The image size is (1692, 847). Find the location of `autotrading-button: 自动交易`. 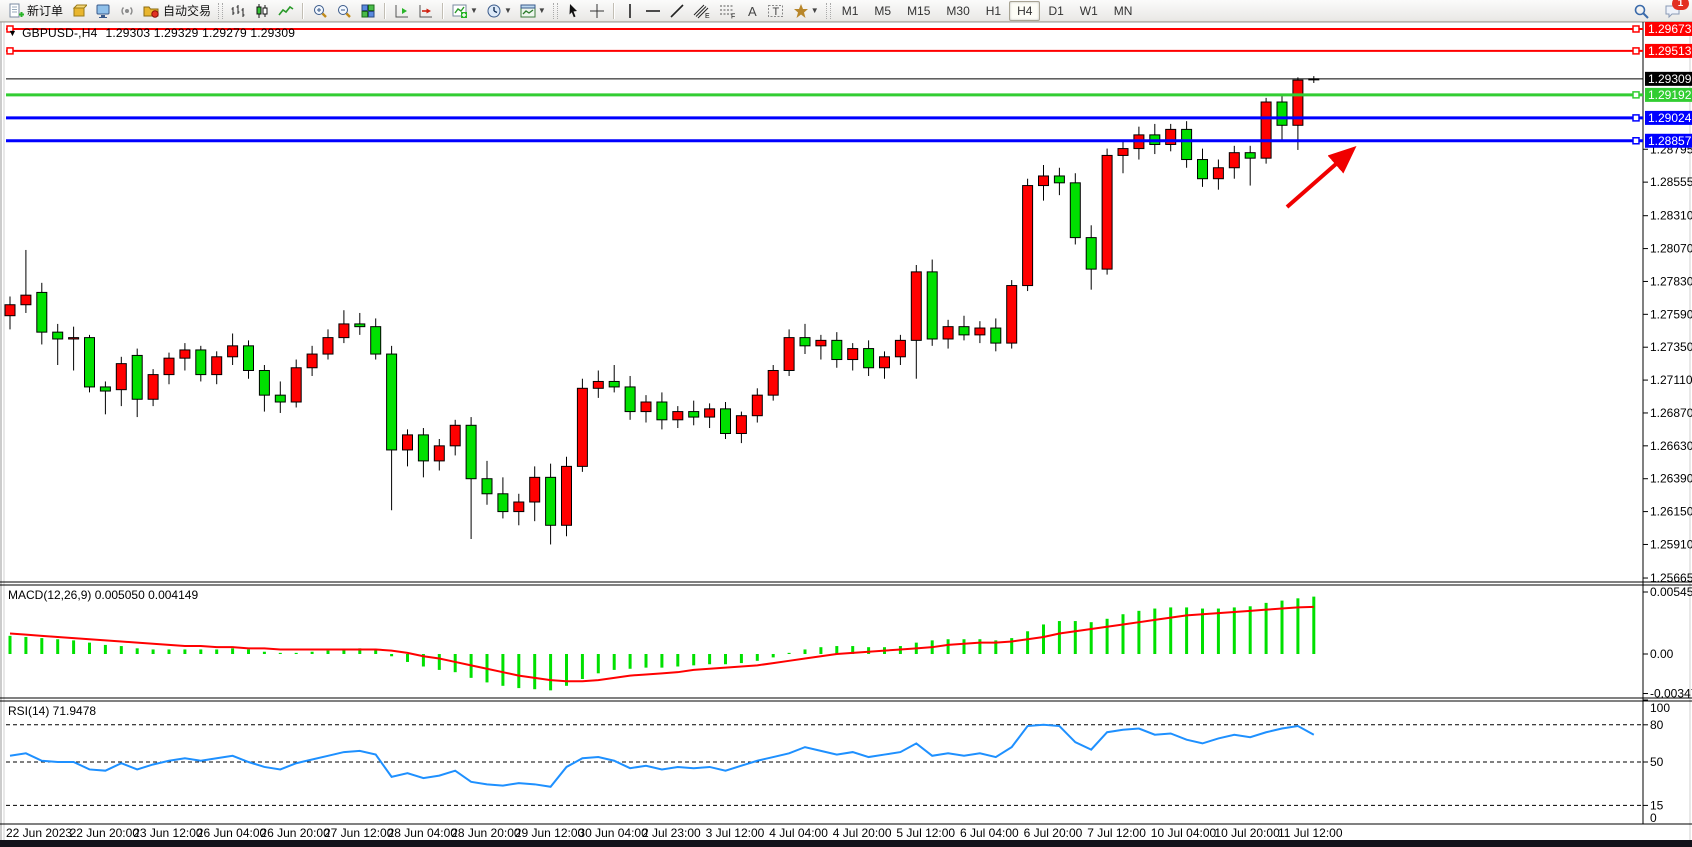

autotrading-button: 自动交易 is located at coordinates (177, 11).